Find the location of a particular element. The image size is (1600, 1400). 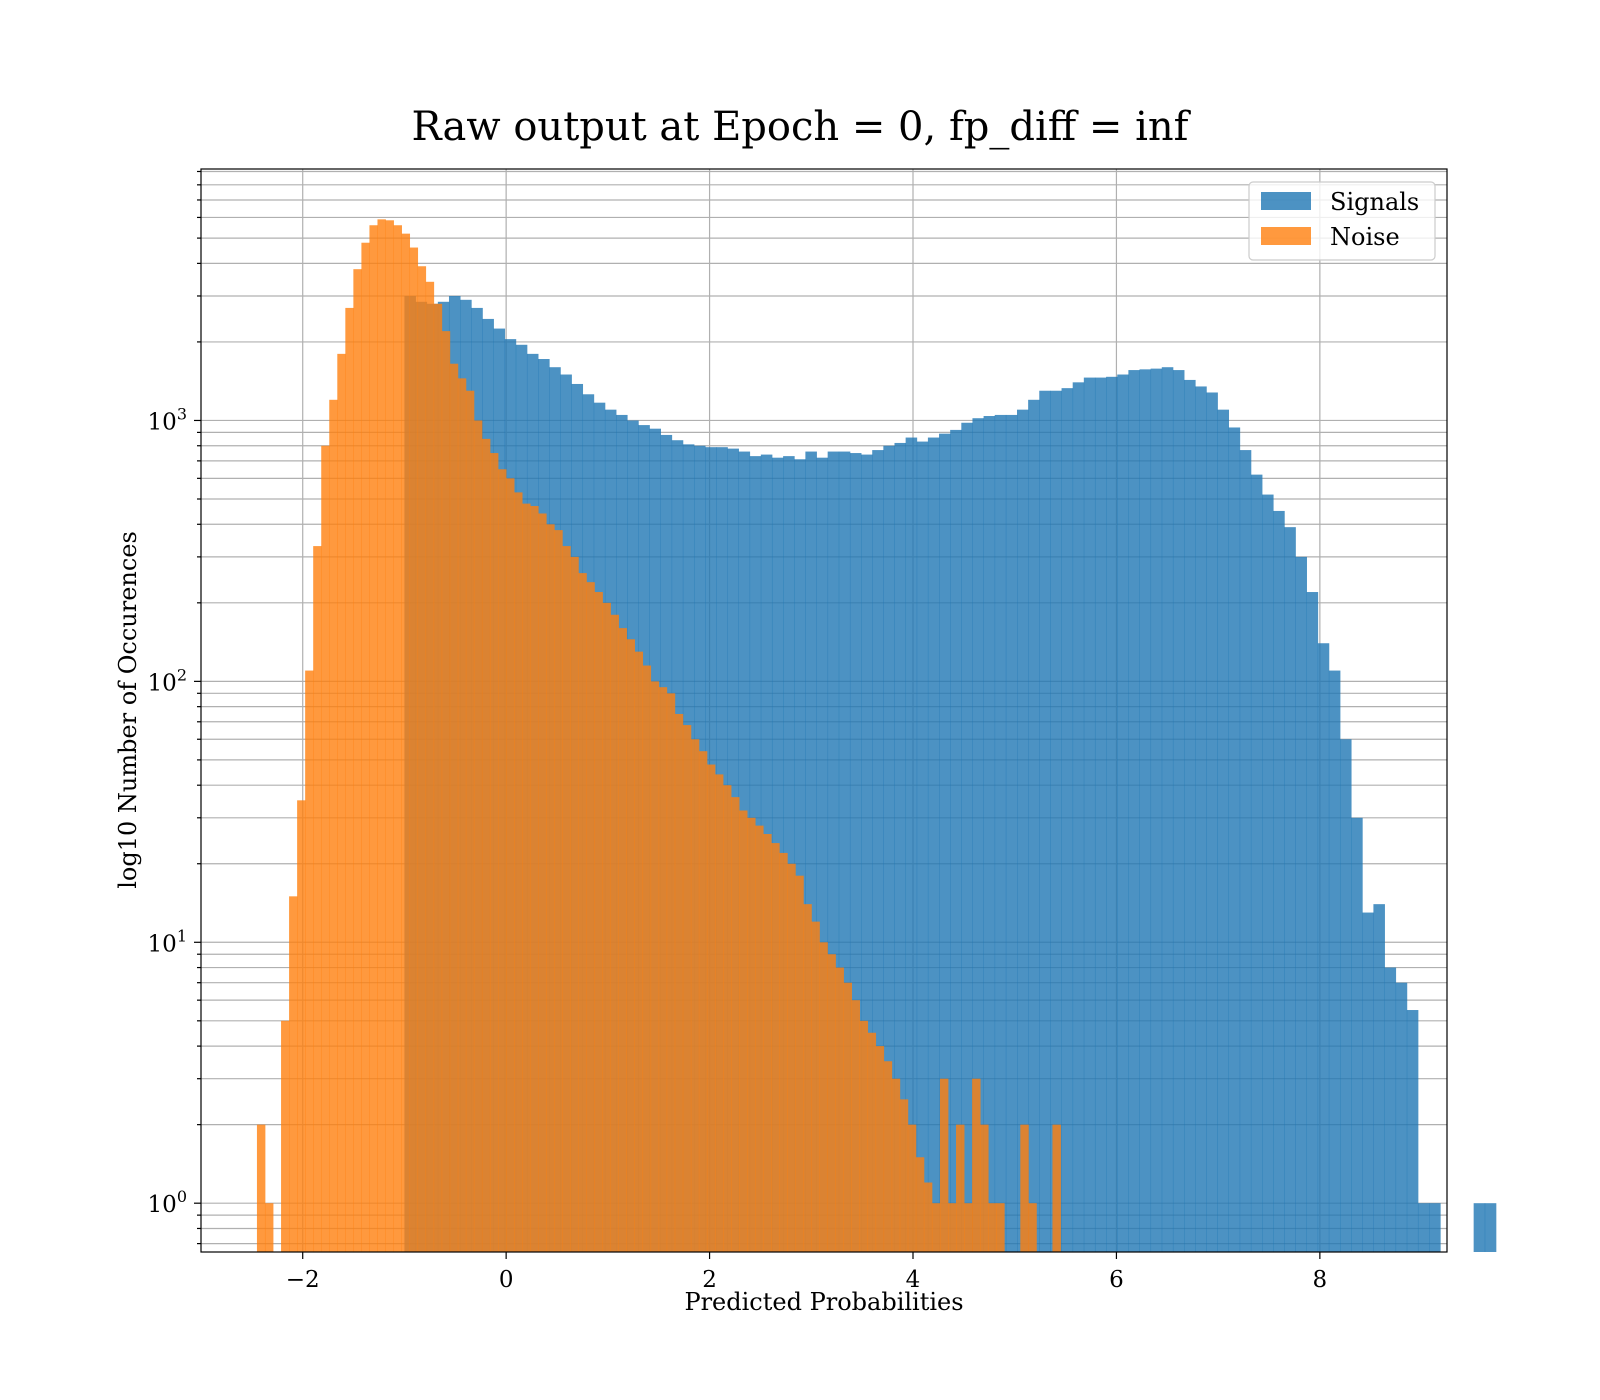

x-tick-label: 6 is located at coordinates (1116, 1280).